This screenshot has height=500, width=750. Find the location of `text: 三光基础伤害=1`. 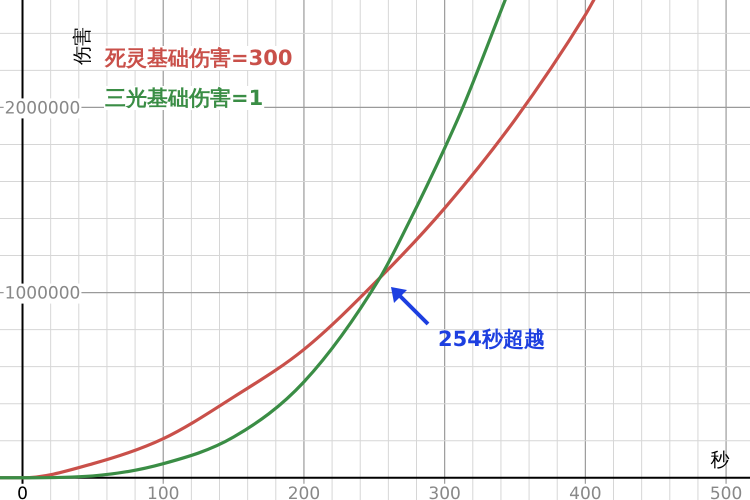

text: 三光基础伤害=1 is located at coordinates (184, 98).